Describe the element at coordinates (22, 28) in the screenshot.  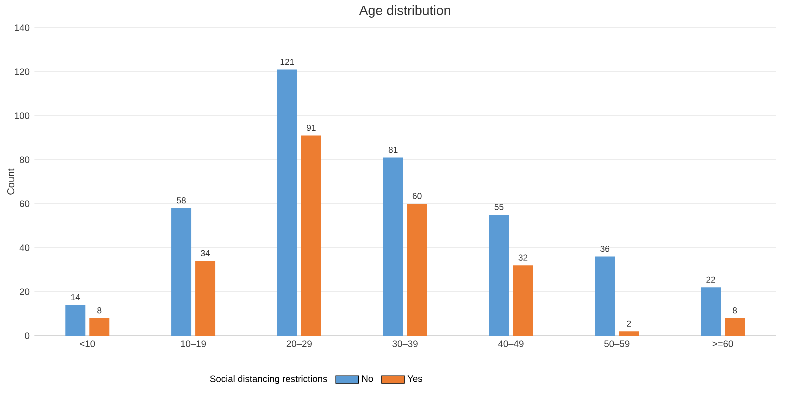
I see `y-tick-label: 140` at that location.